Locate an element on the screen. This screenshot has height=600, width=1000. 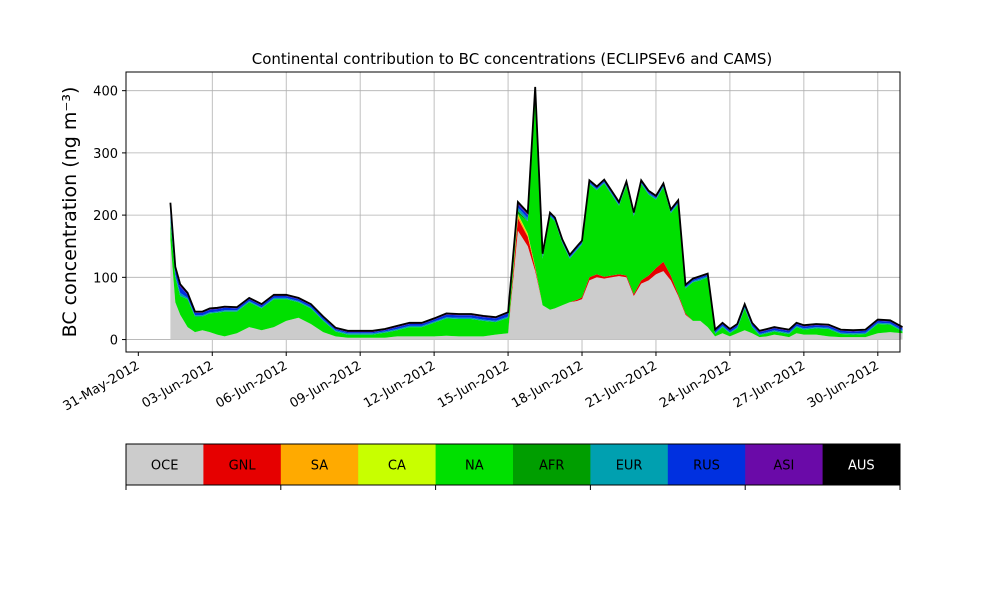
area-series-oce is located at coordinates (536, 285).